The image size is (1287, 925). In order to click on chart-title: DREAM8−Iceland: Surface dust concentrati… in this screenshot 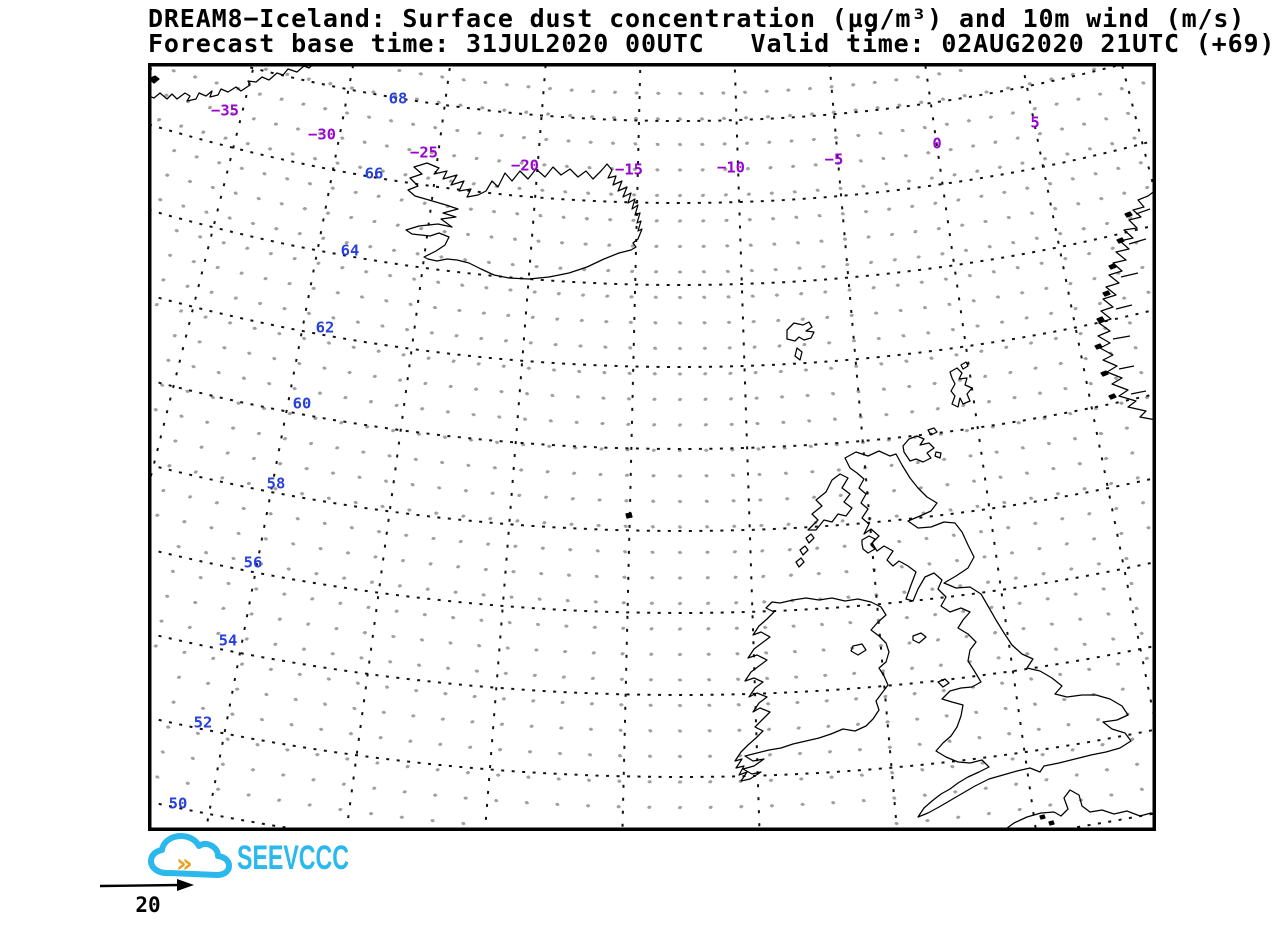, I will do `click(697, 18)`.